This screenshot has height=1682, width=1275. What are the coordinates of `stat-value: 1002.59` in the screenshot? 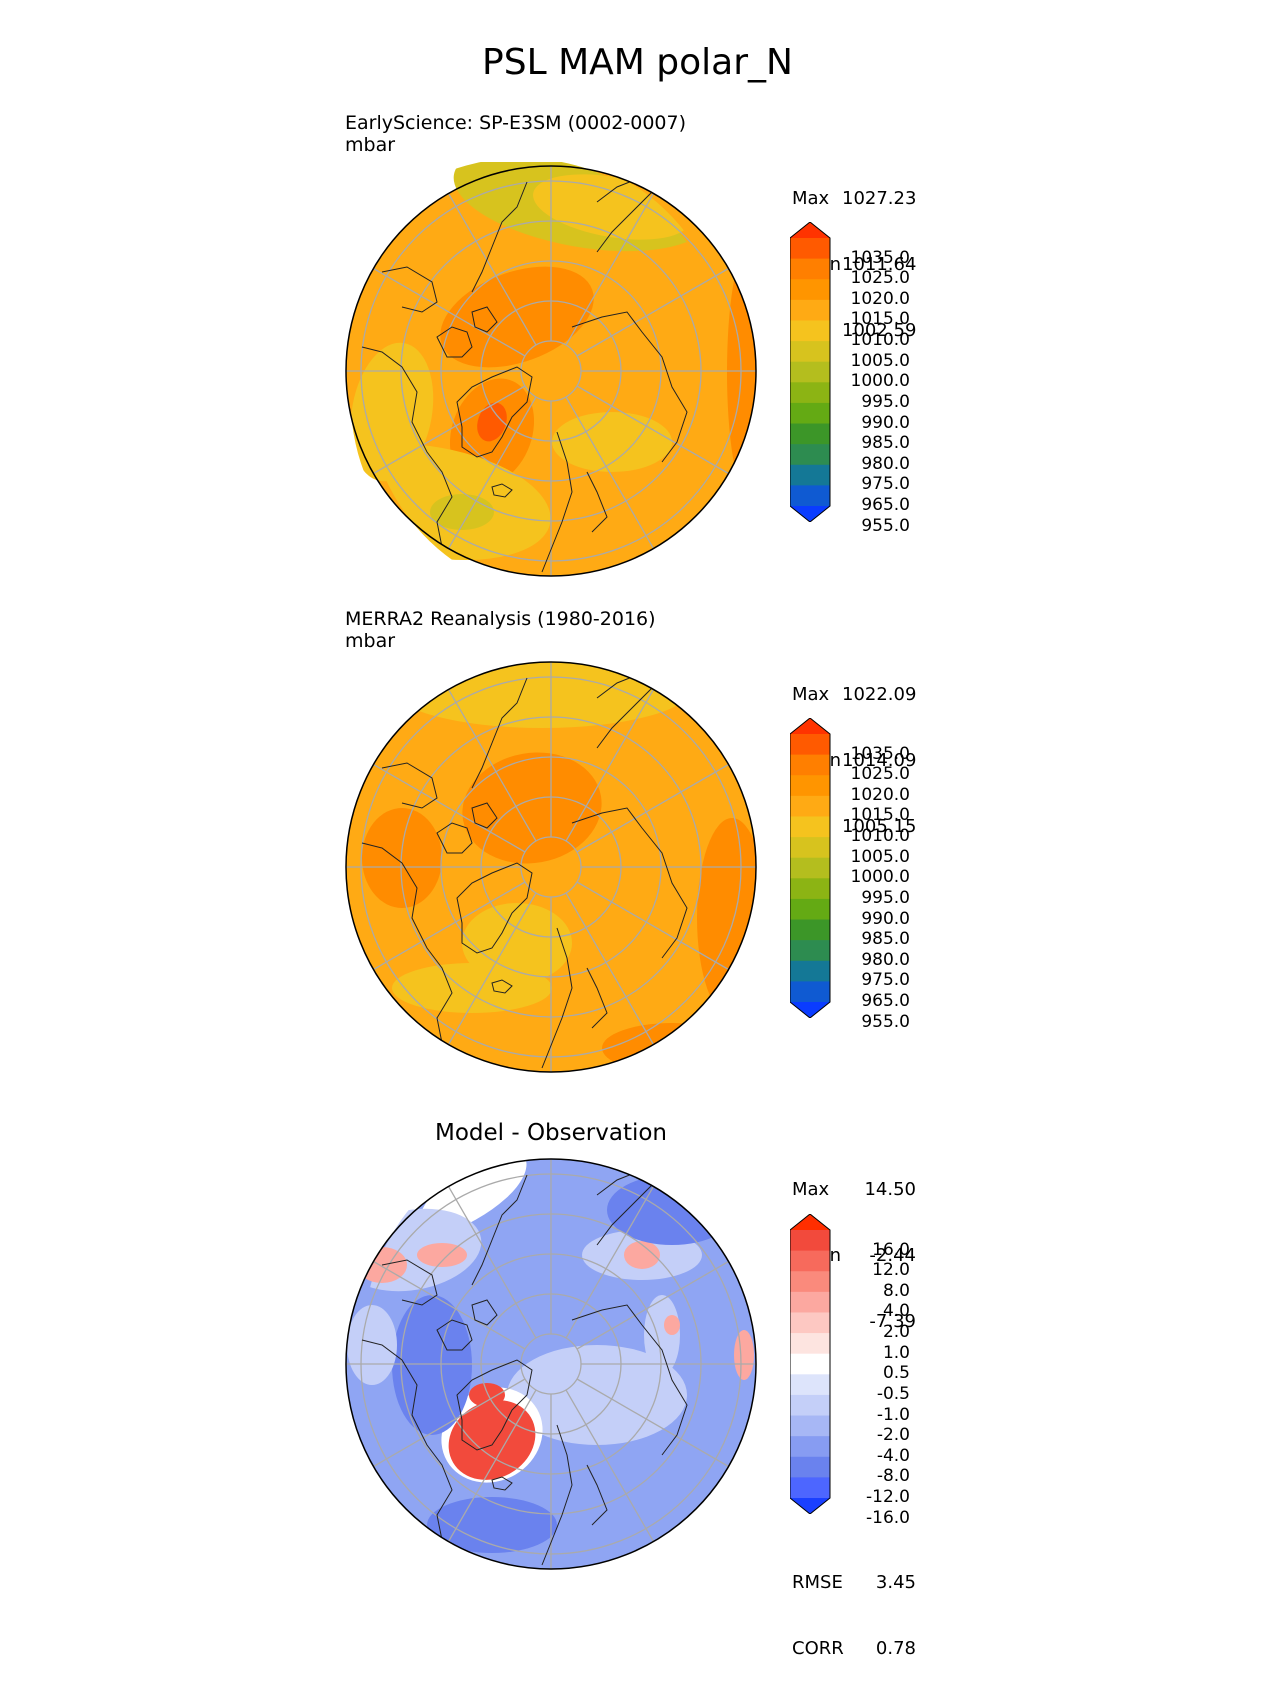 It's located at (879, 330).